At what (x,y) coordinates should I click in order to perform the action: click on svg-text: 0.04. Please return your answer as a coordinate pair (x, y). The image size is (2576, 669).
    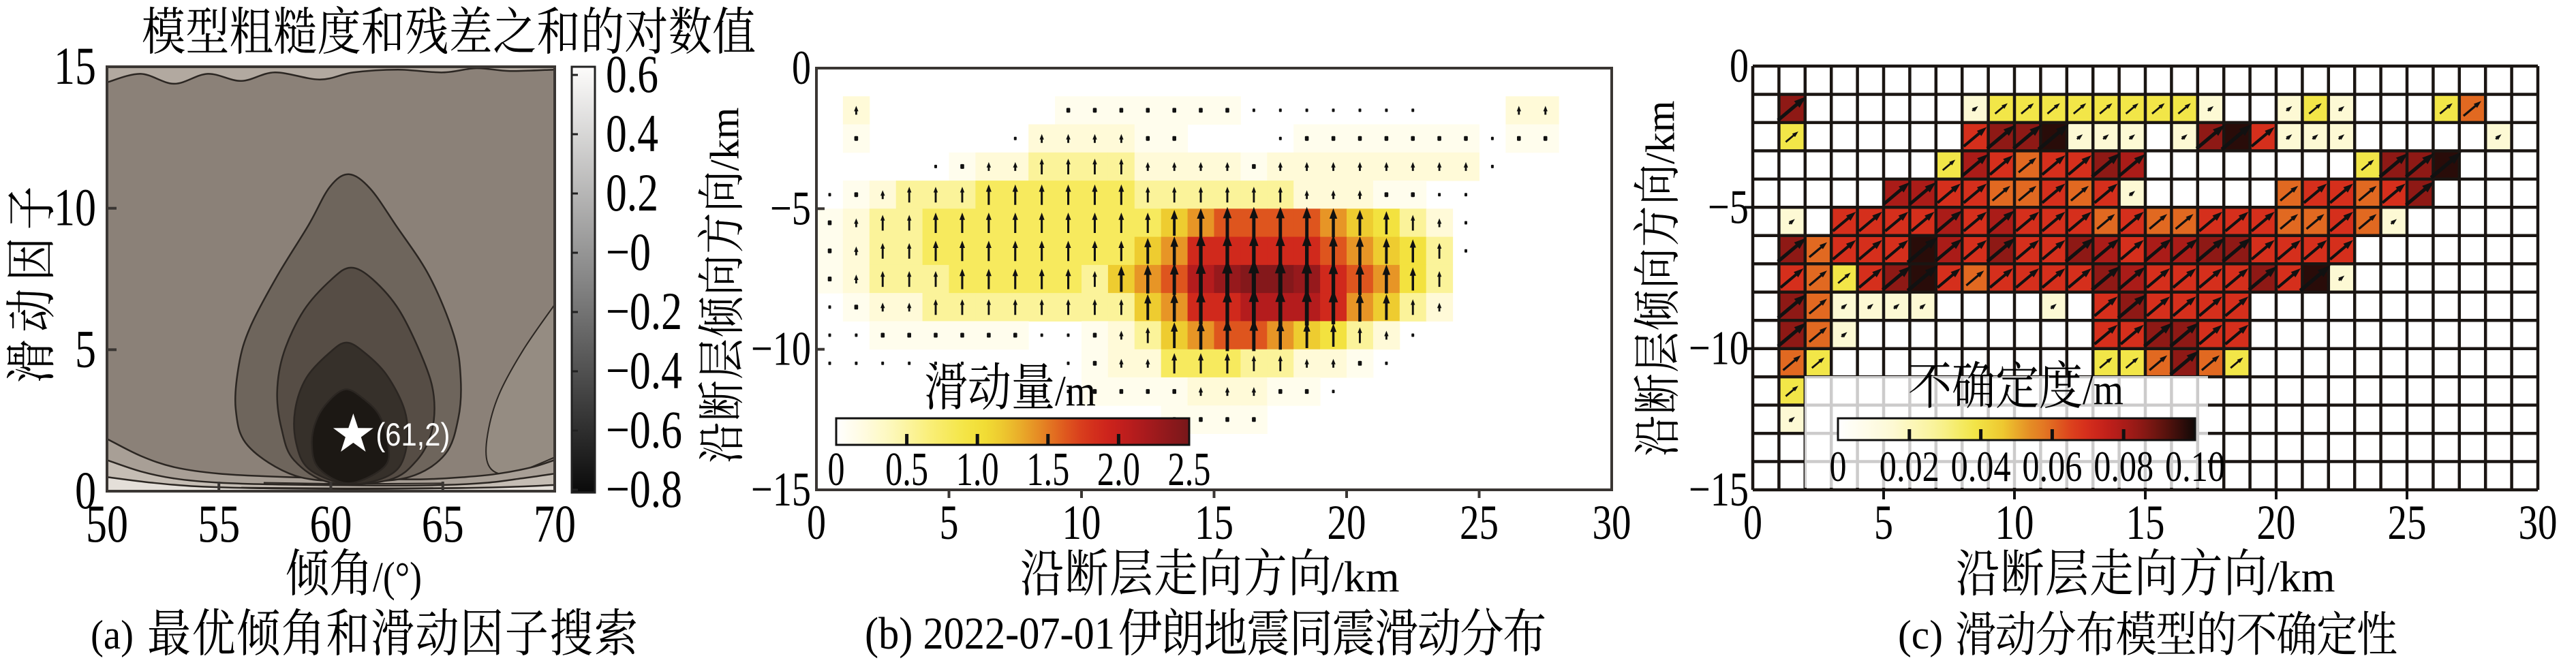
    Looking at the image, I should click on (1981, 467).